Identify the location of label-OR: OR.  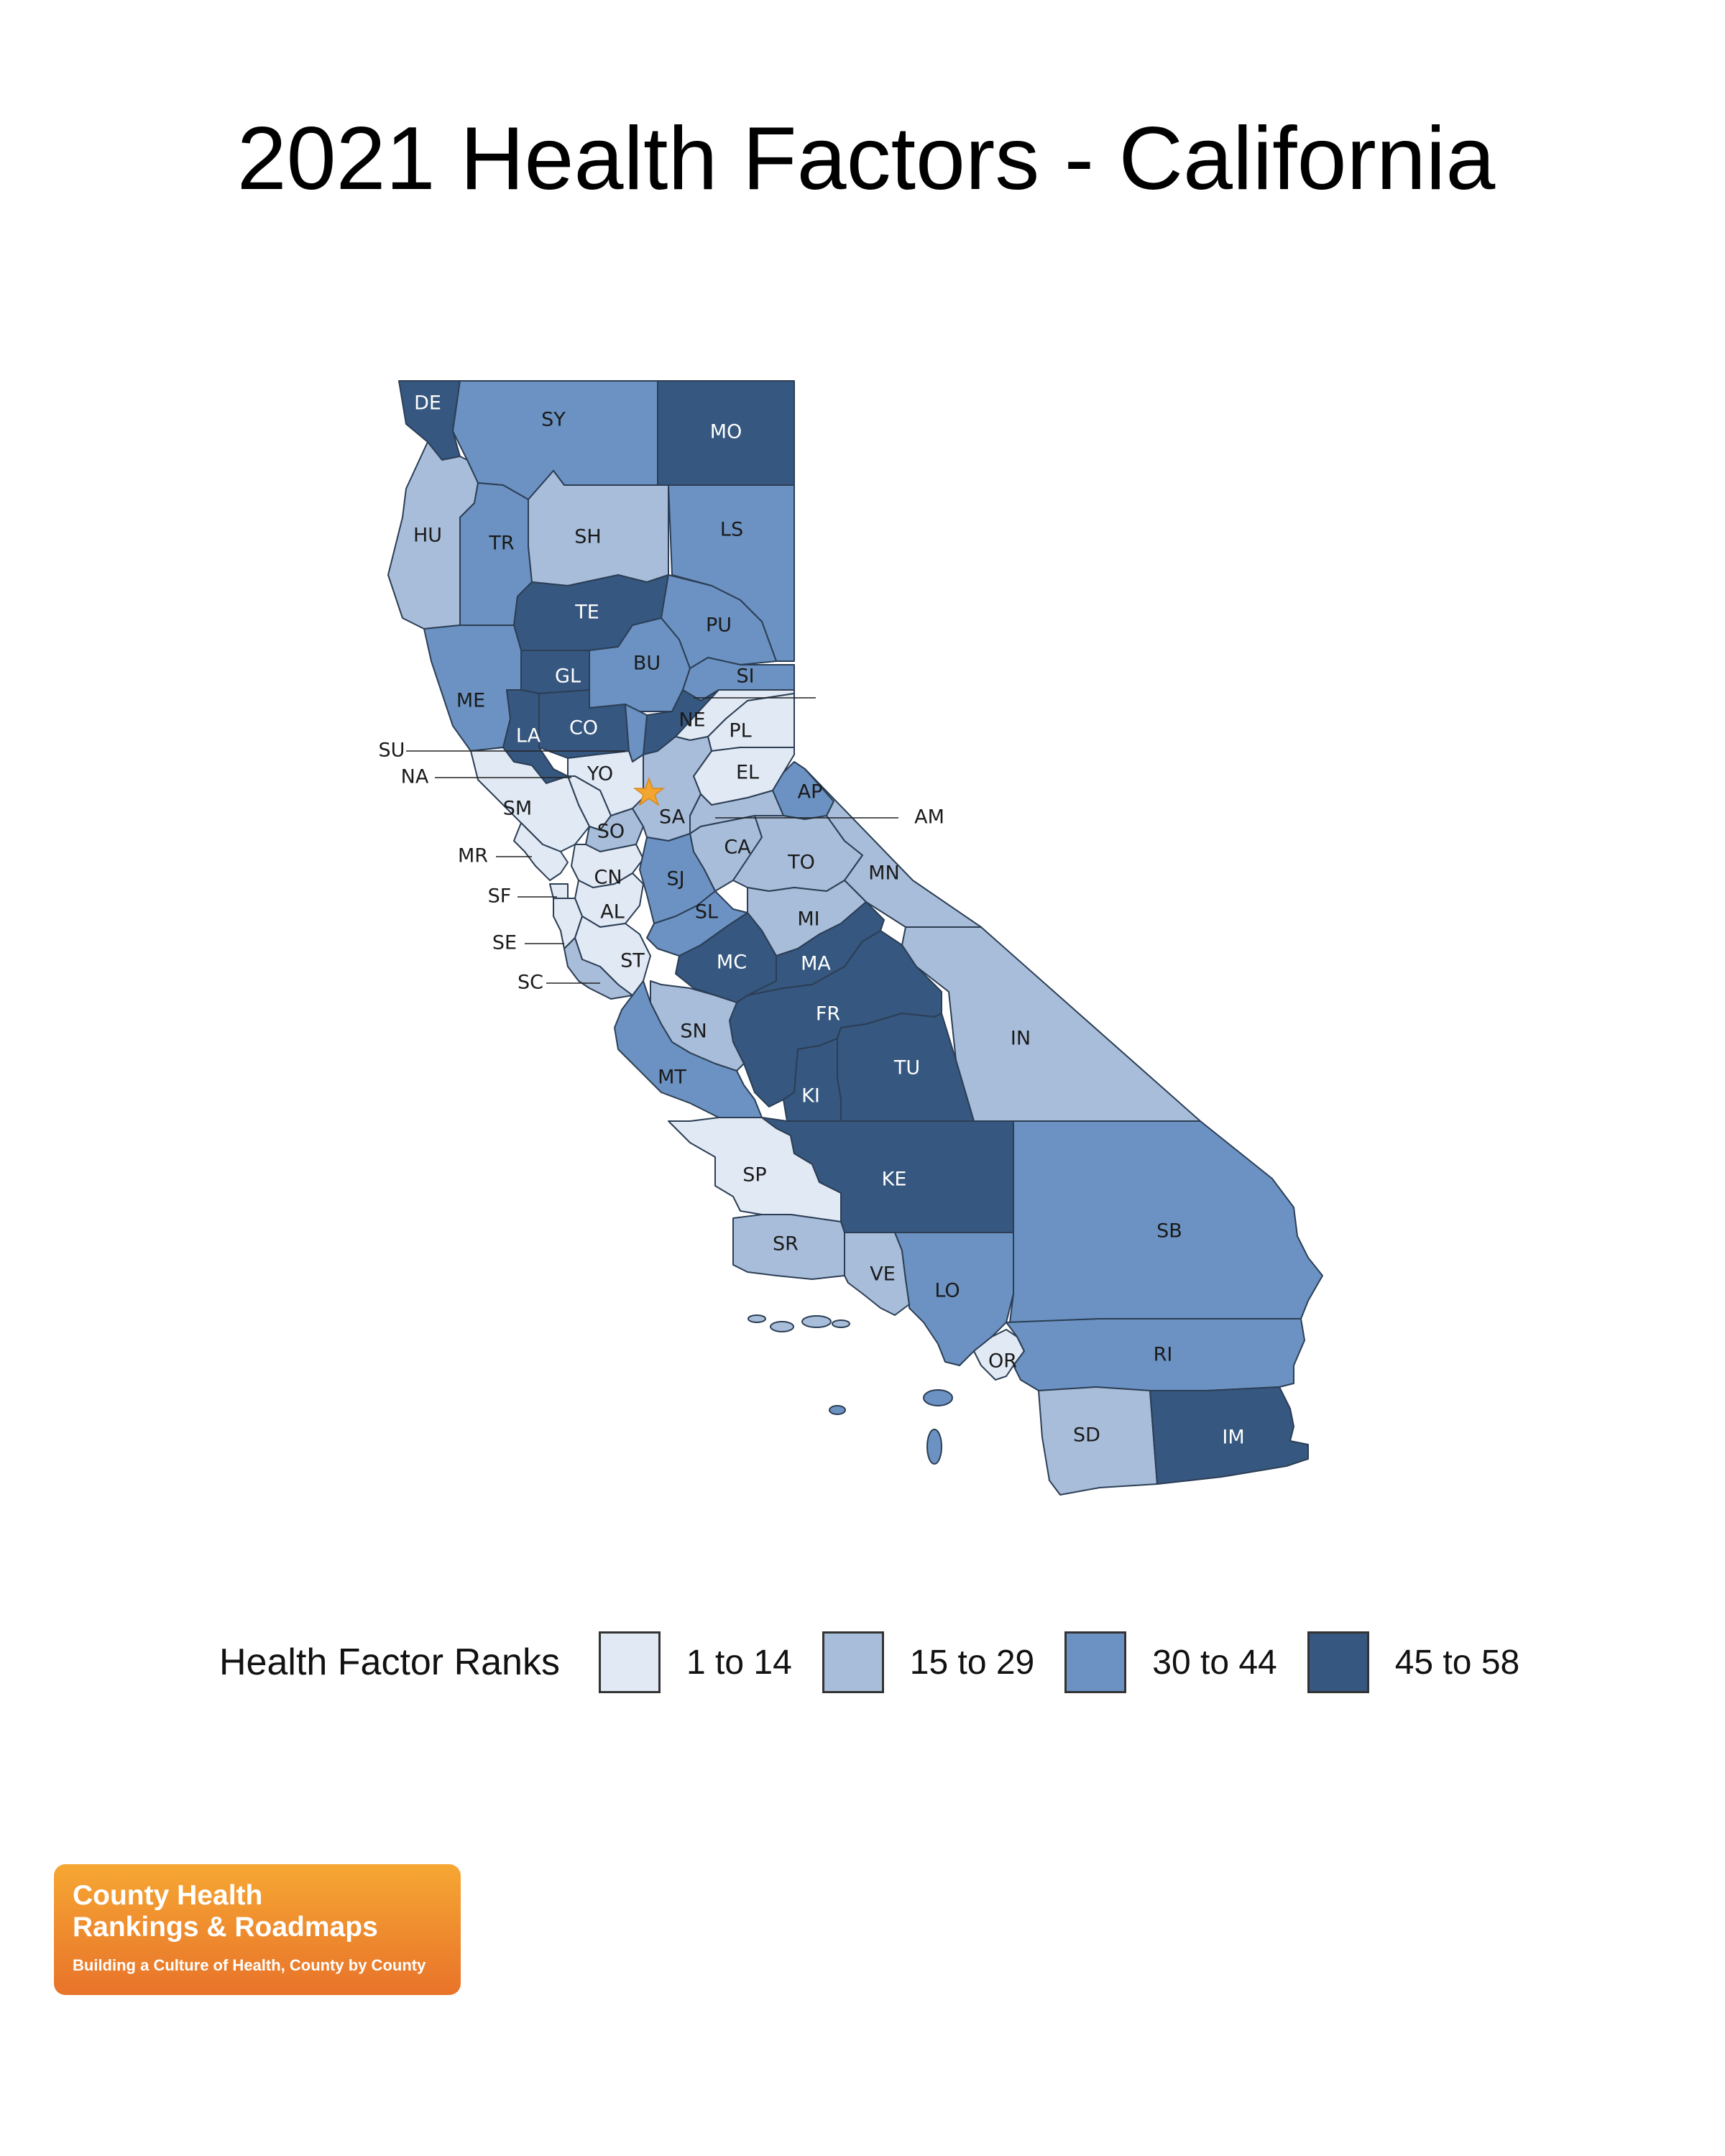
(1002, 1362).